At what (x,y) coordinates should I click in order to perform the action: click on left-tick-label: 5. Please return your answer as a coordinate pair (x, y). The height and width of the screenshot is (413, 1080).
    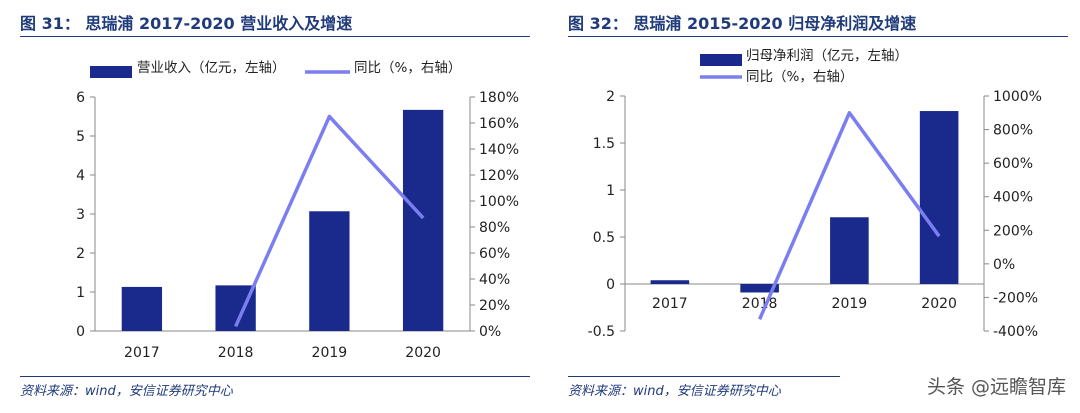
    Looking at the image, I should click on (80, 137).